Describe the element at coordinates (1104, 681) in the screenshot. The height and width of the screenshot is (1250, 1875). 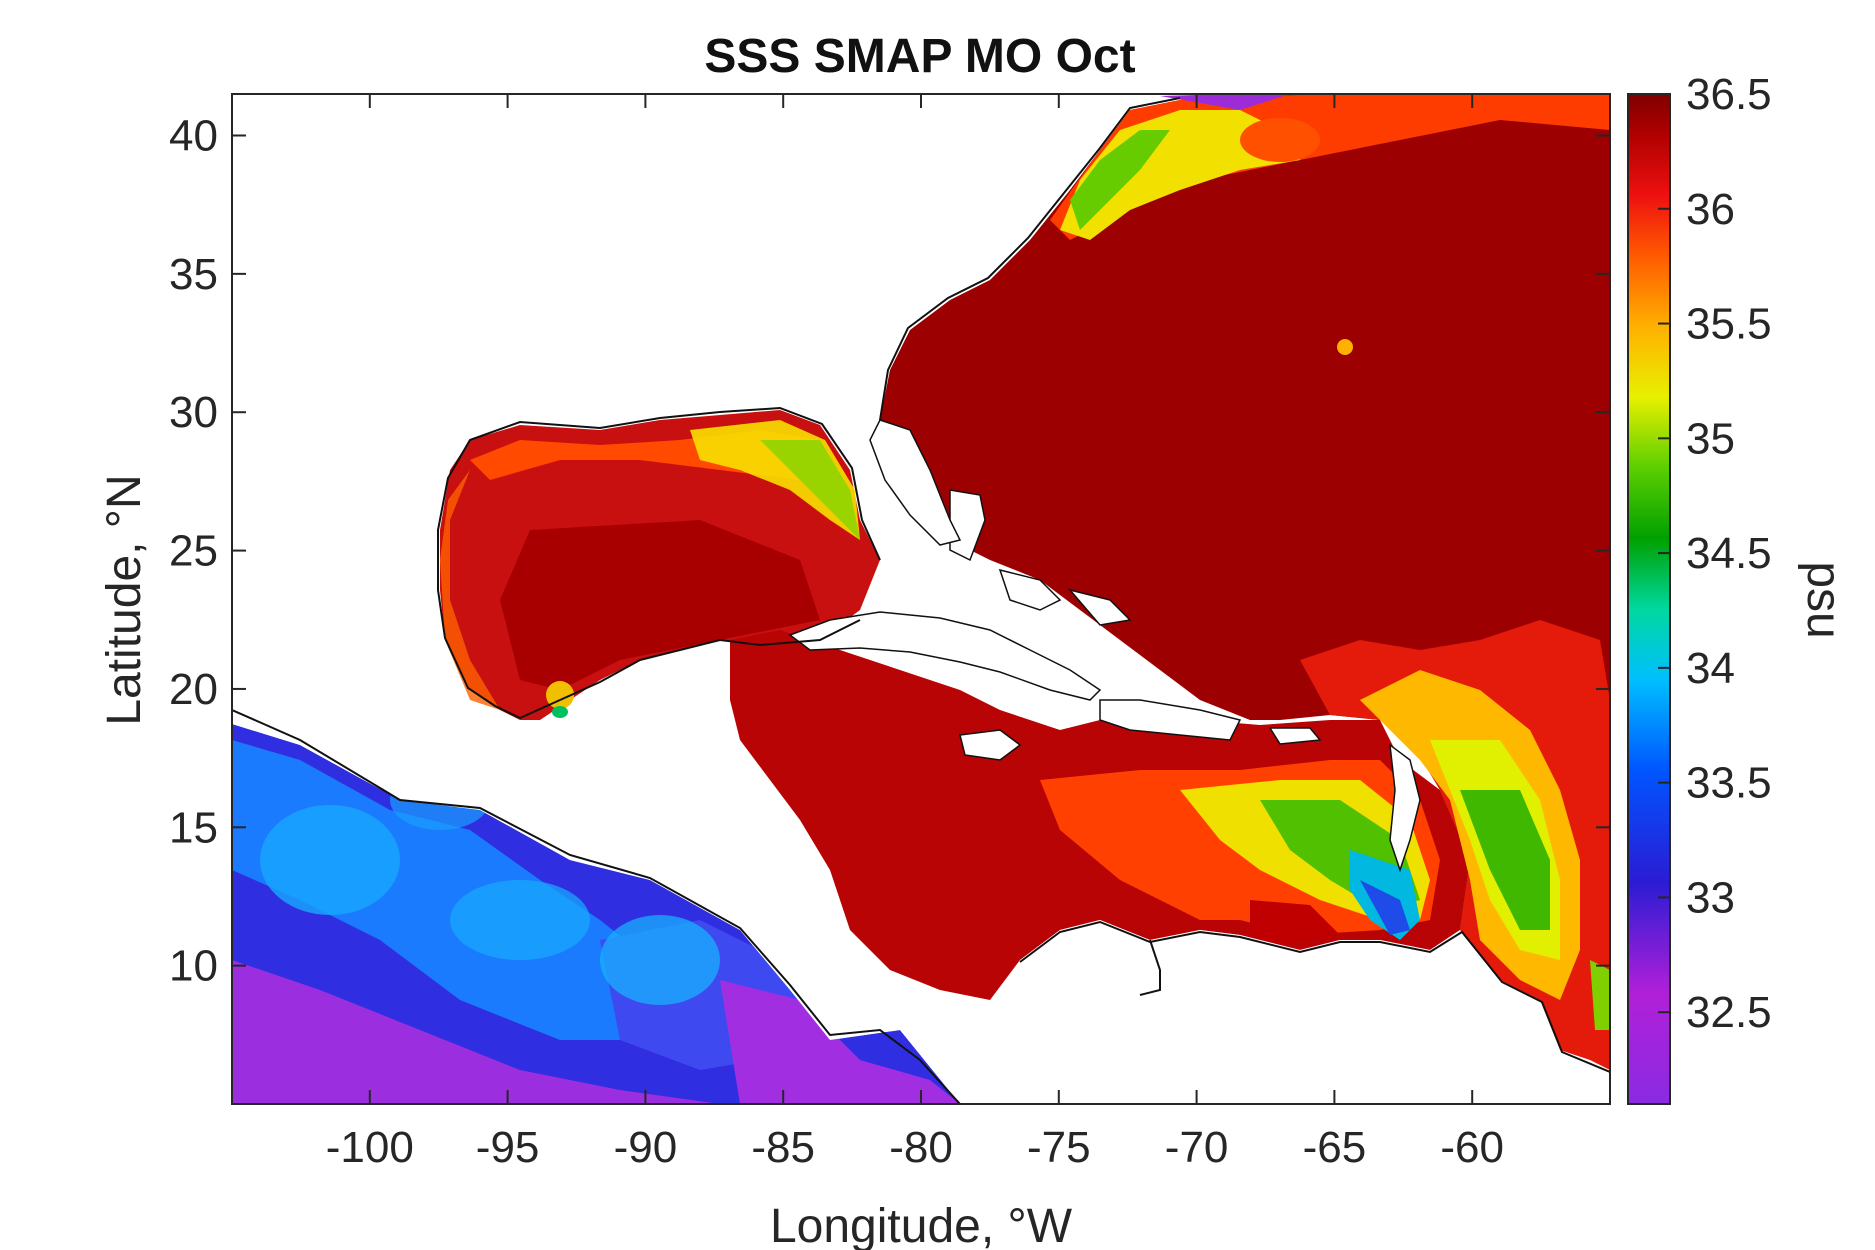
I see `islands` at that location.